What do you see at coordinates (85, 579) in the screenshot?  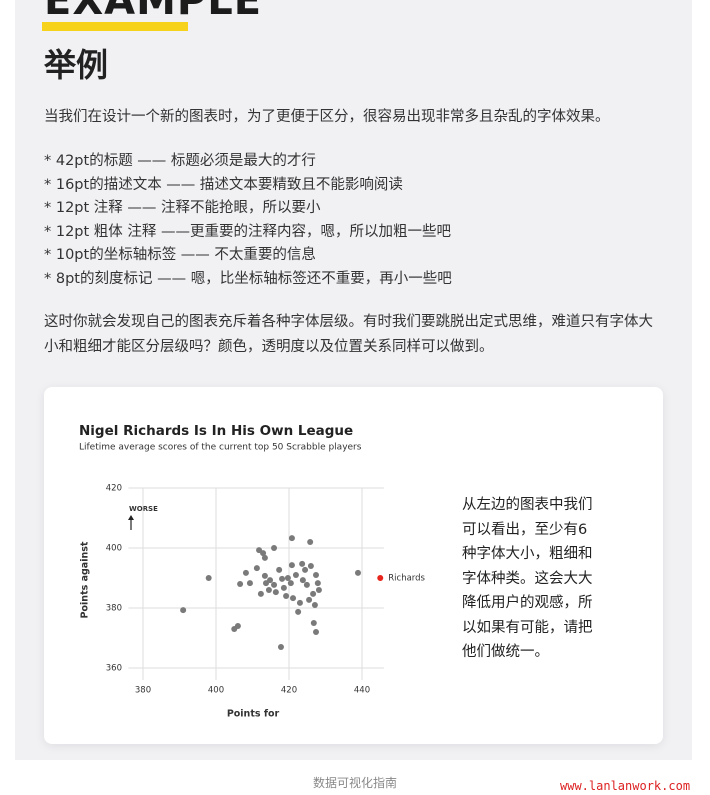 I see `y-axis-label: Points against` at bounding box center [85, 579].